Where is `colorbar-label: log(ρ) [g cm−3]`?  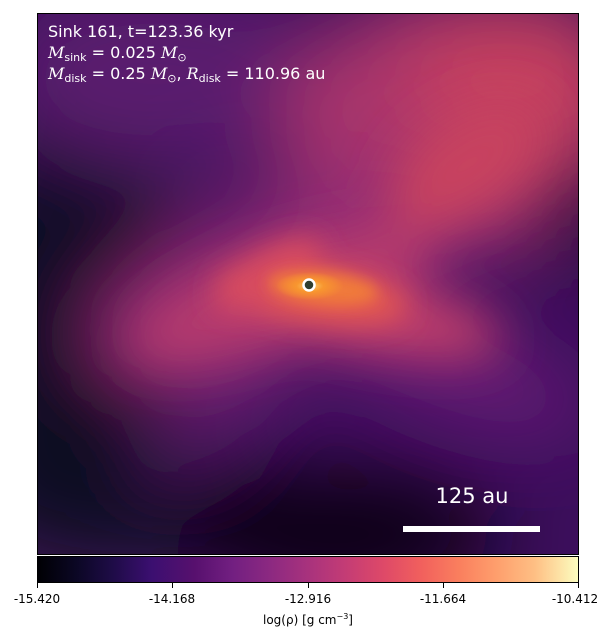 colorbar-label: log(ρ) [g cm−3] is located at coordinates (308, 620).